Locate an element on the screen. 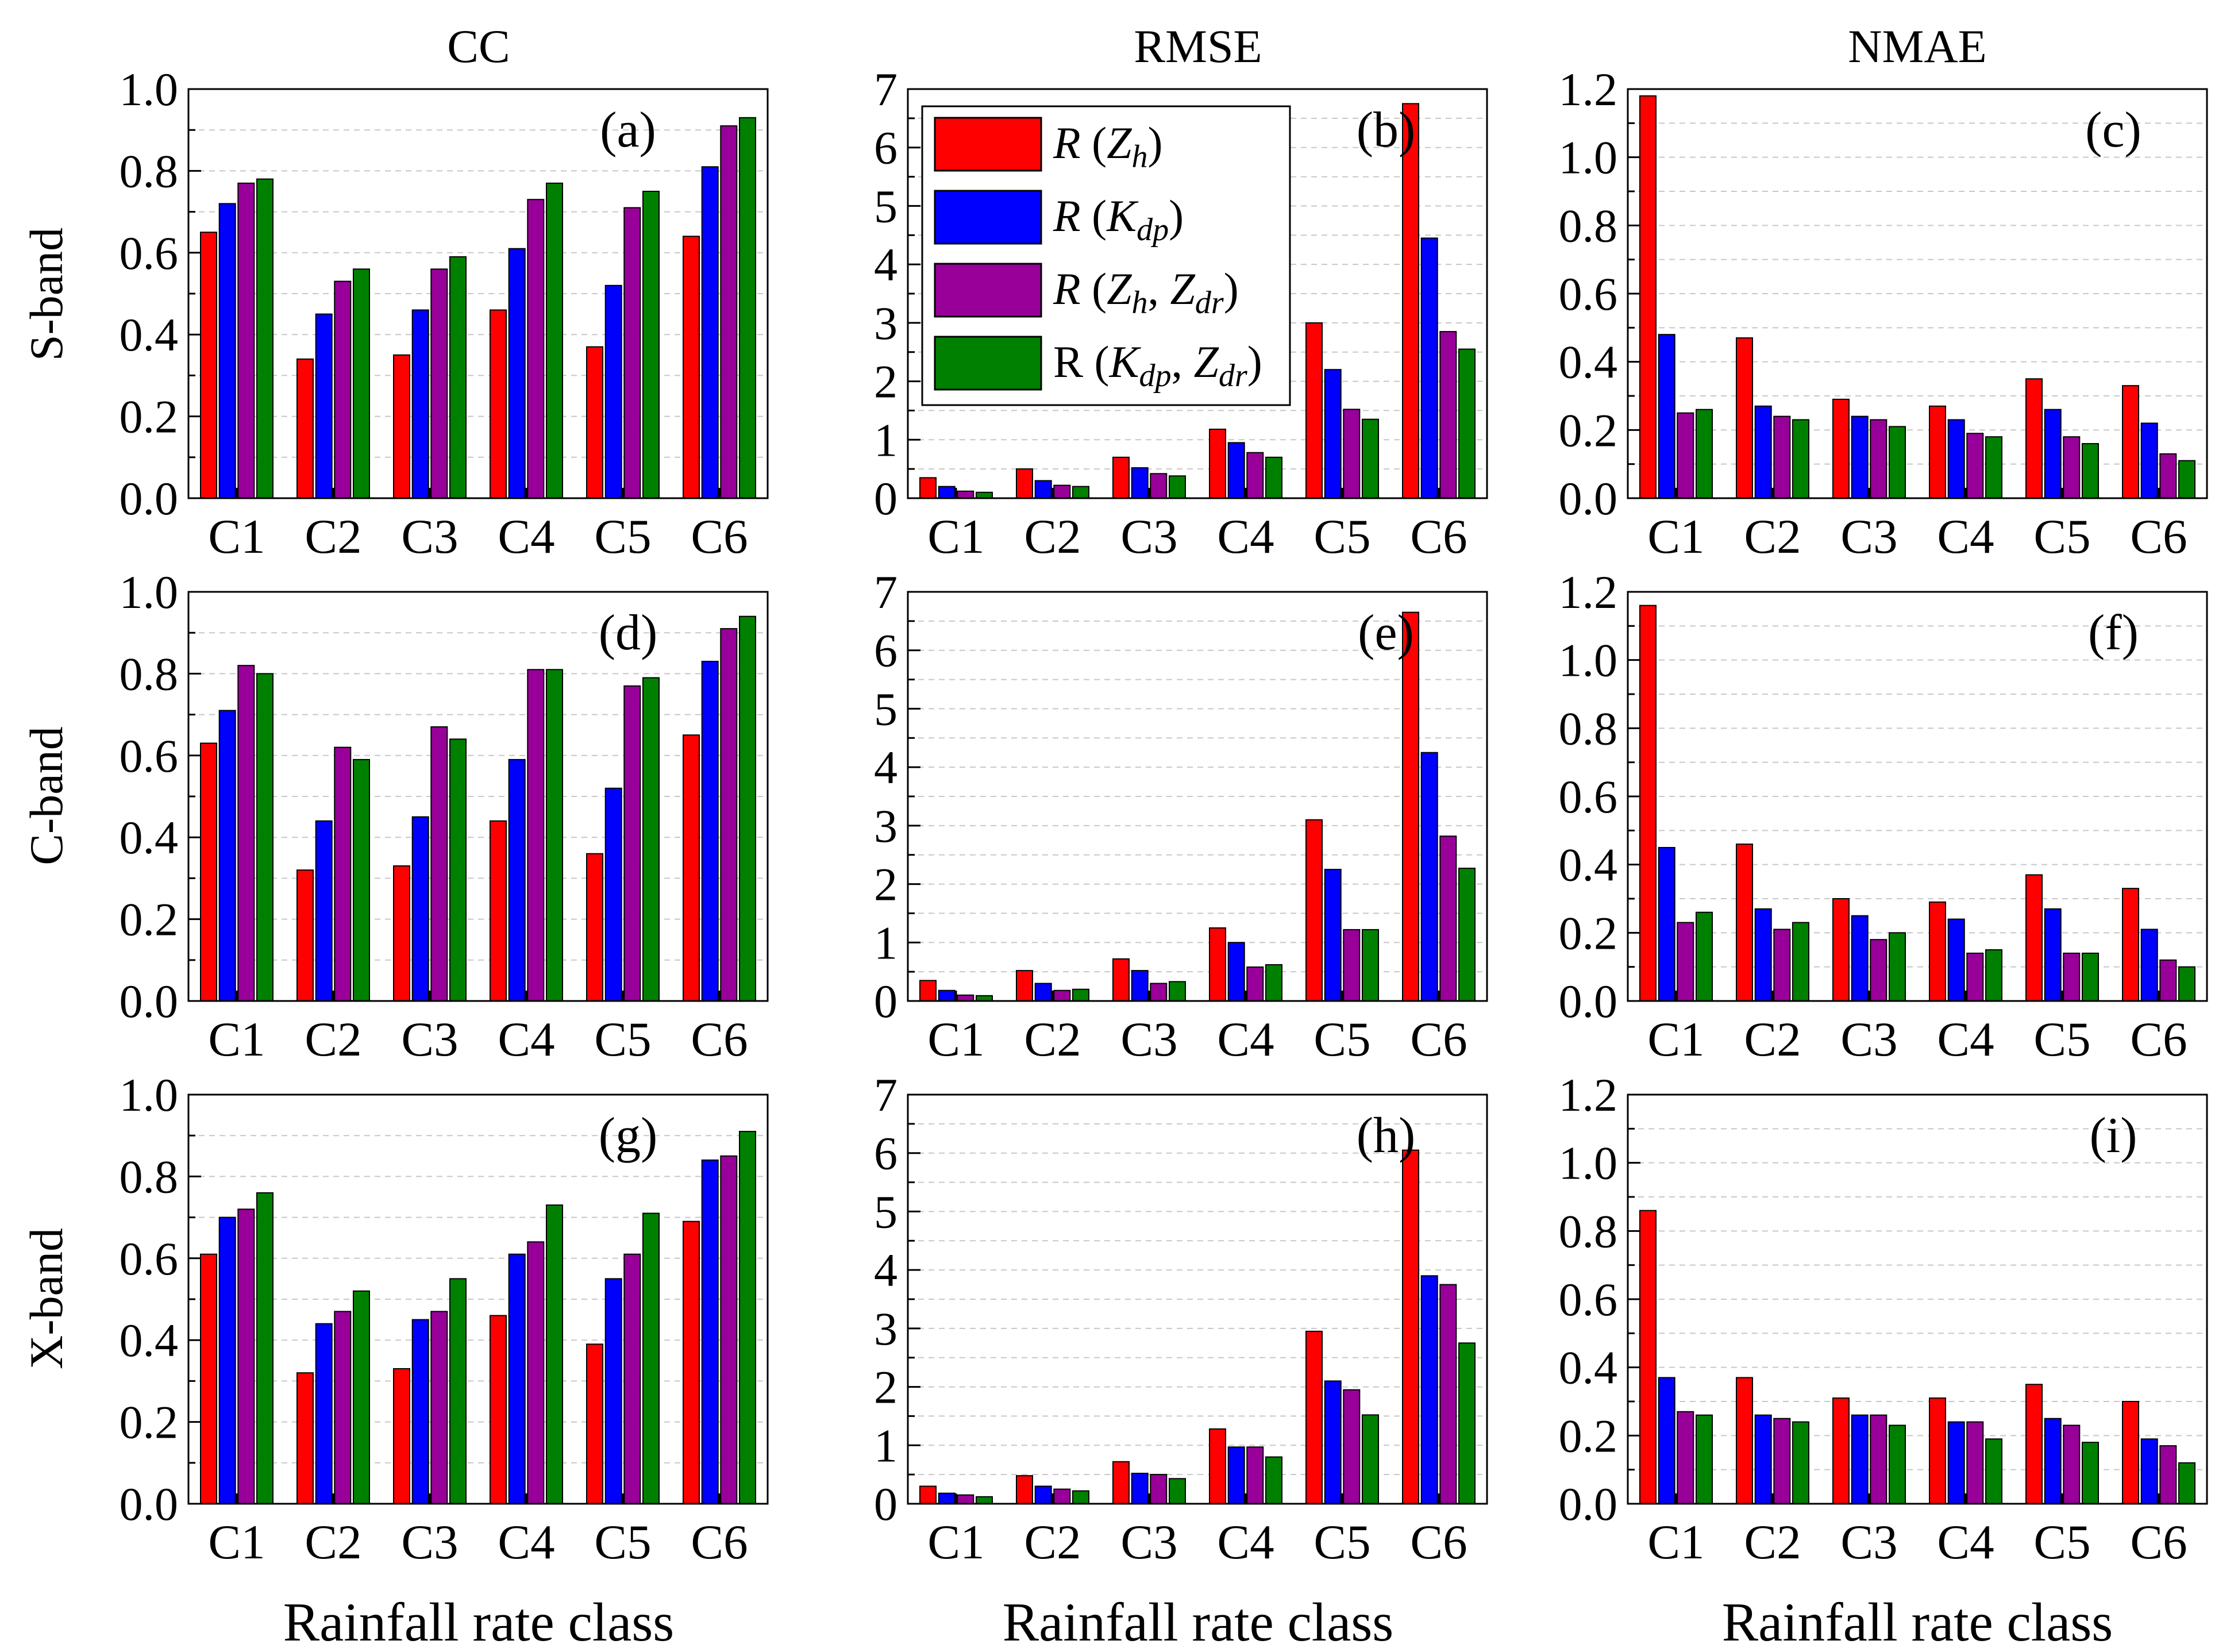 The width and height of the screenshot is (2238, 1652). bar-b-c5-s1 is located at coordinates (1314, 410).